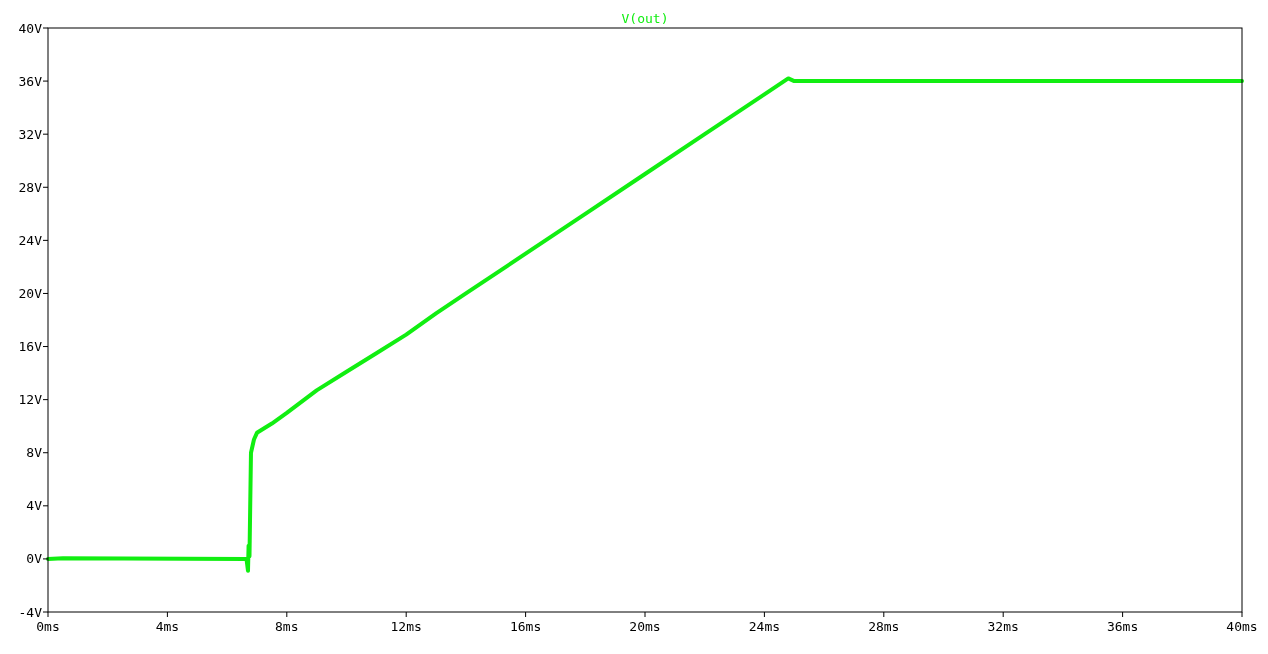 The height and width of the screenshot is (654, 1268). What do you see at coordinates (34, 559) in the screenshot?
I see `y-tick-label: 0V` at bounding box center [34, 559].